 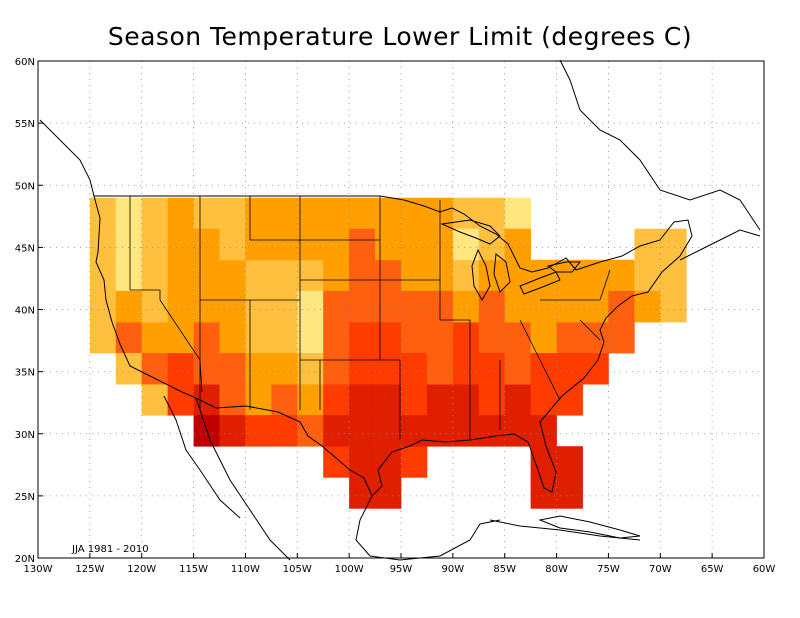 I want to click on season-period-note: JJA 1981 - 2010, so click(x=110, y=549).